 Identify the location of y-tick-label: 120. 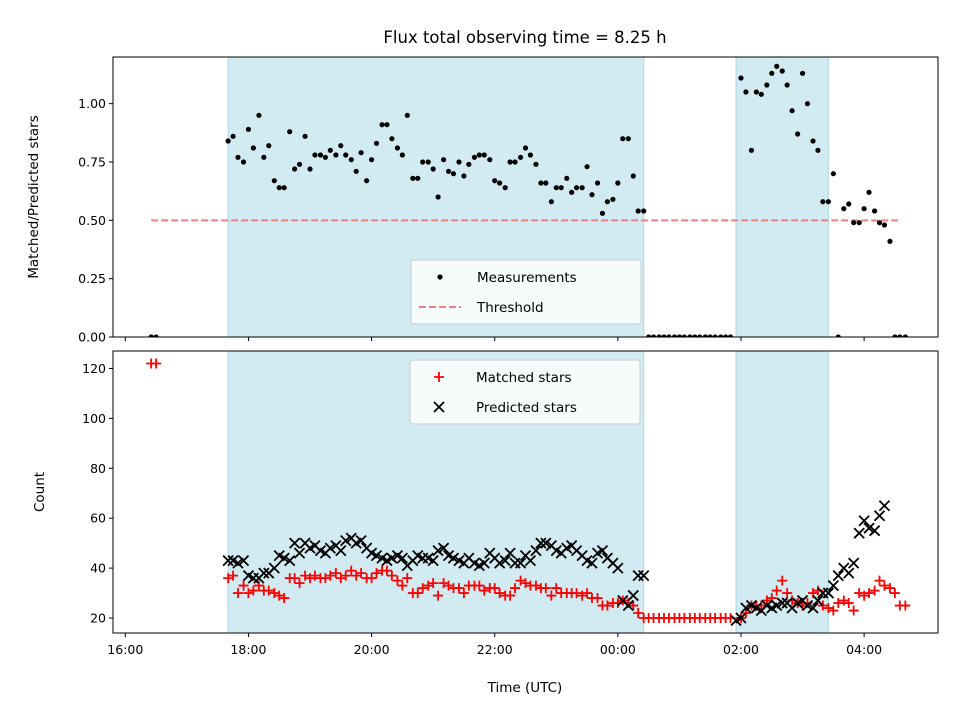
(94, 368).